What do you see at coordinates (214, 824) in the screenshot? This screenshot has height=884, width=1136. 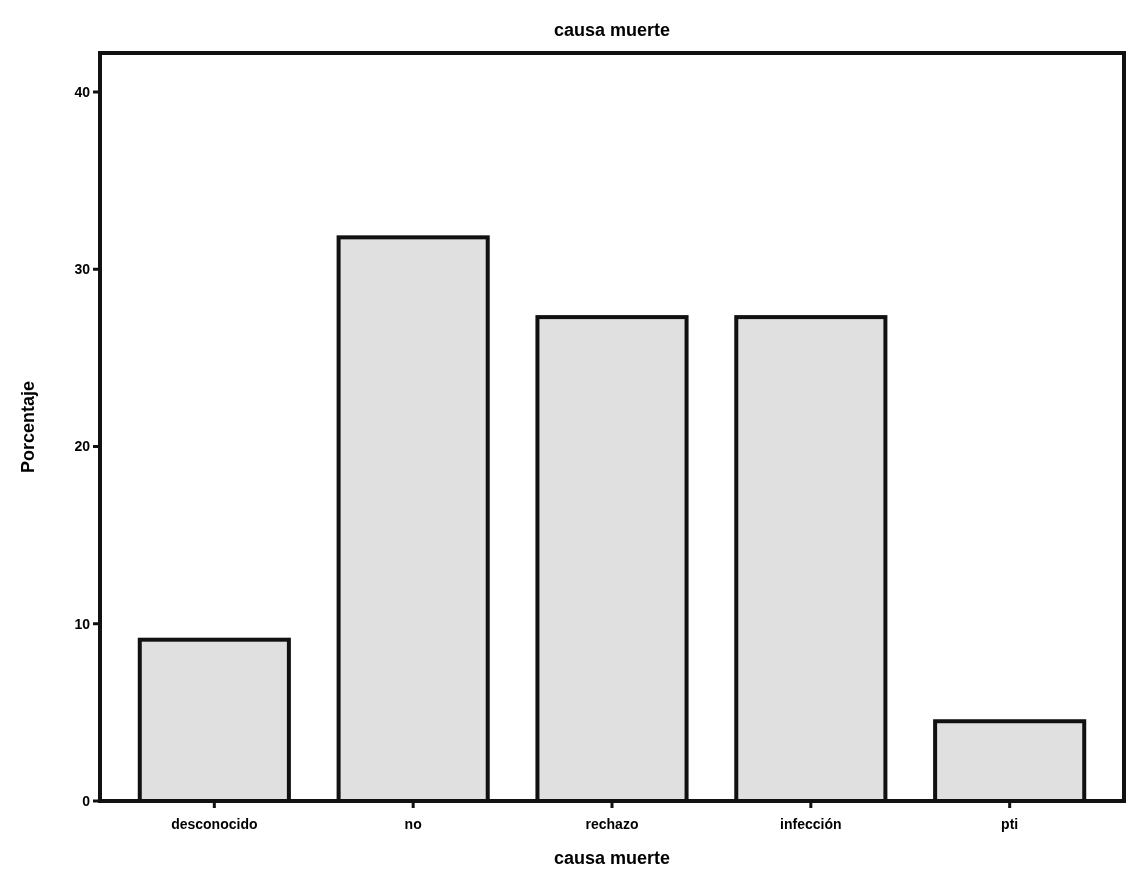 I see `x-tick-label: desconocido` at bounding box center [214, 824].